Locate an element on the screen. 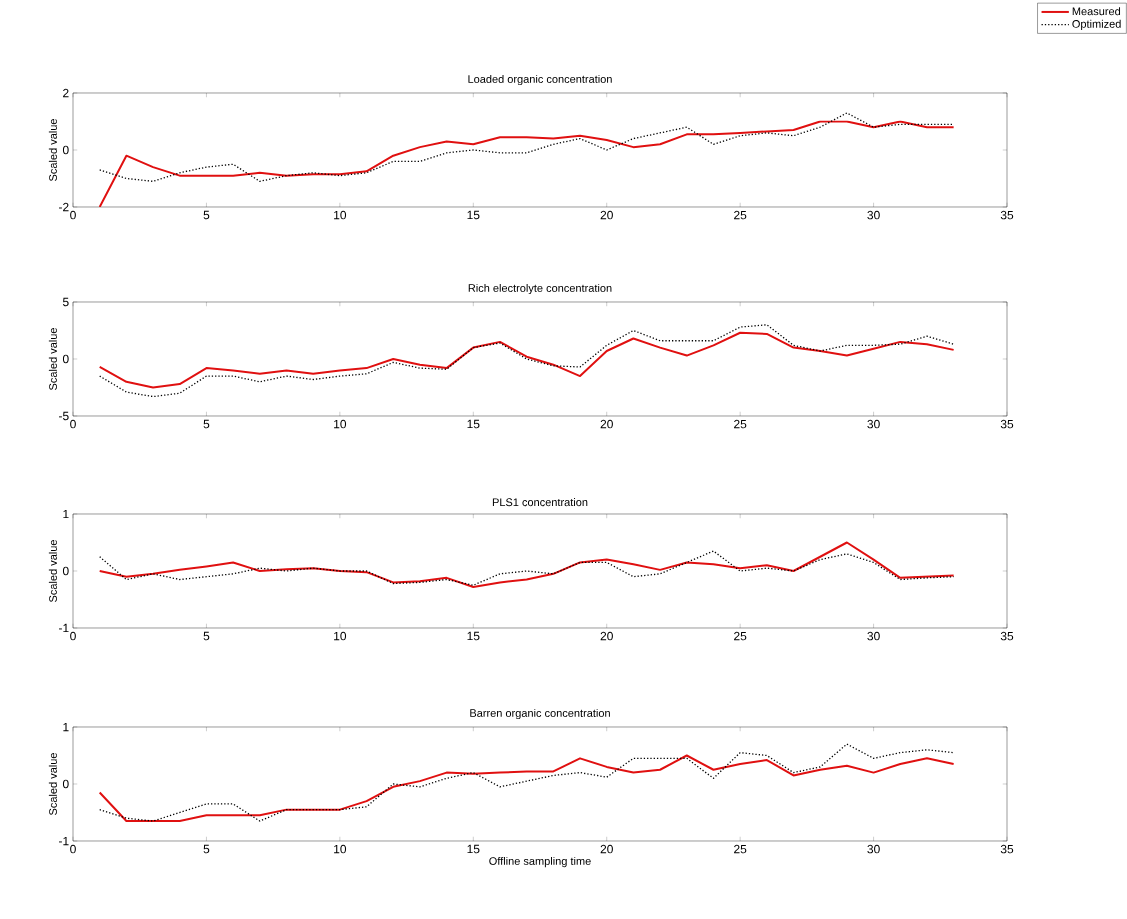 Image resolution: width=1127 pixels, height=919 pixels. y-tick-label: -2 is located at coordinates (64, 207).